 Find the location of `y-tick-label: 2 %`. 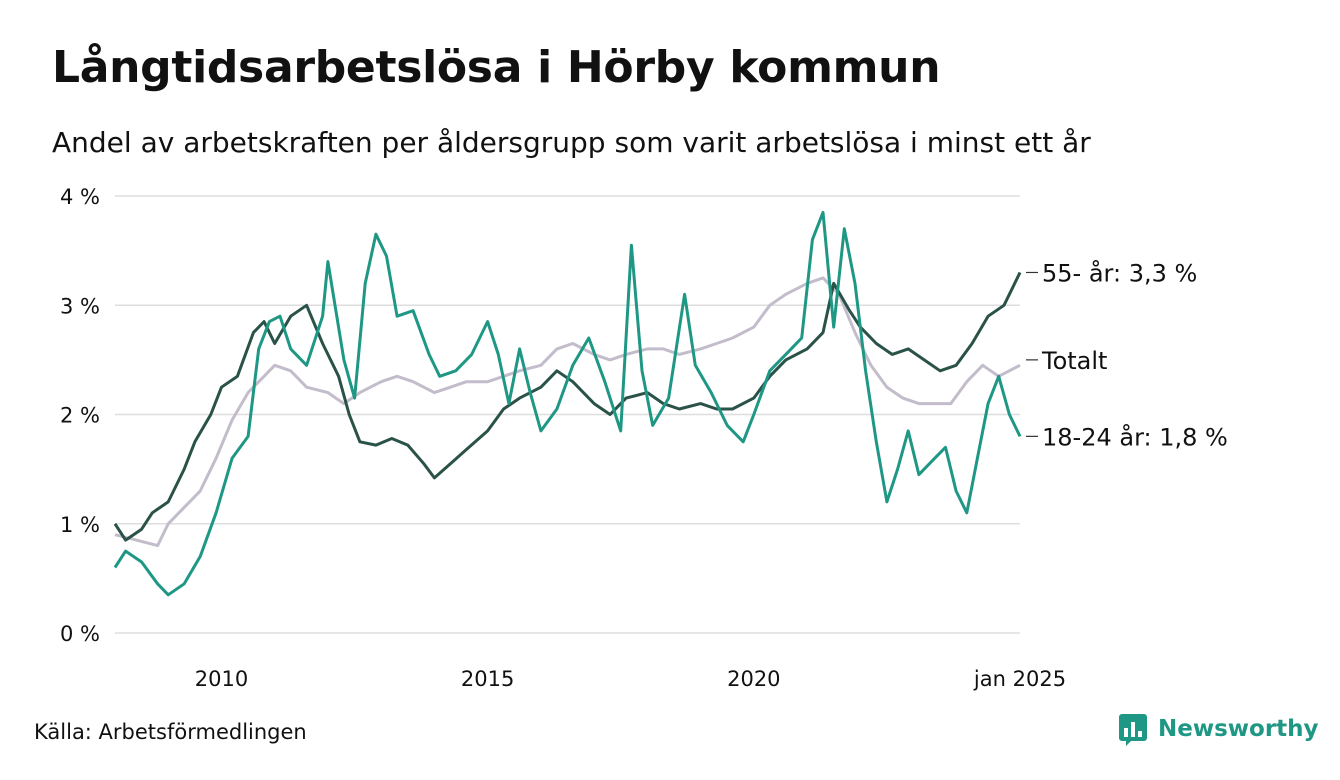

y-tick-label: 2 % is located at coordinates (80, 416).